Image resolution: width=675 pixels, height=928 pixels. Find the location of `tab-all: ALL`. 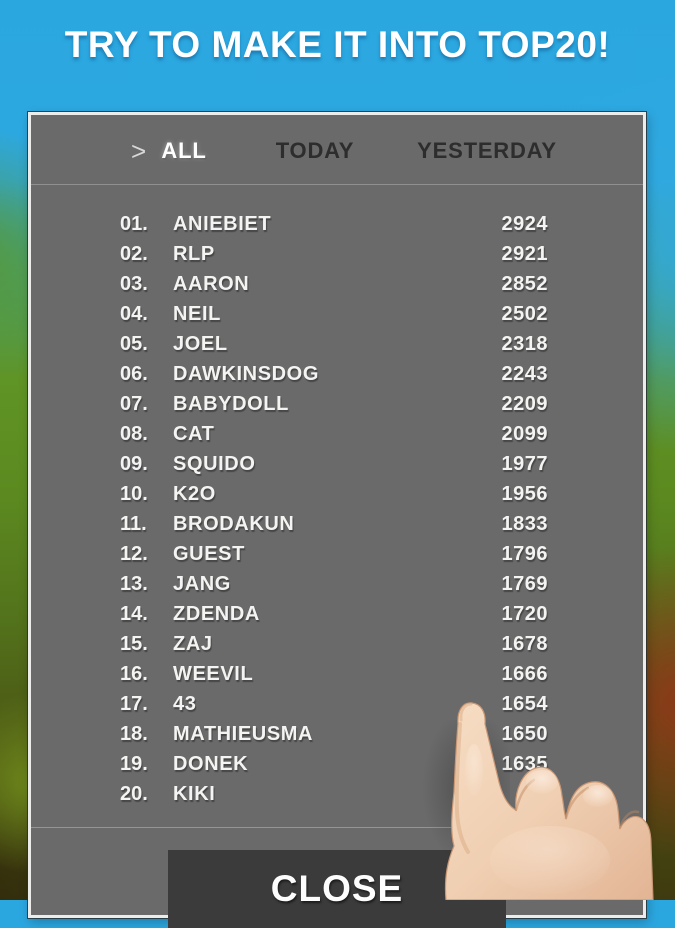

tab-all: ALL is located at coordinates (184, 150).